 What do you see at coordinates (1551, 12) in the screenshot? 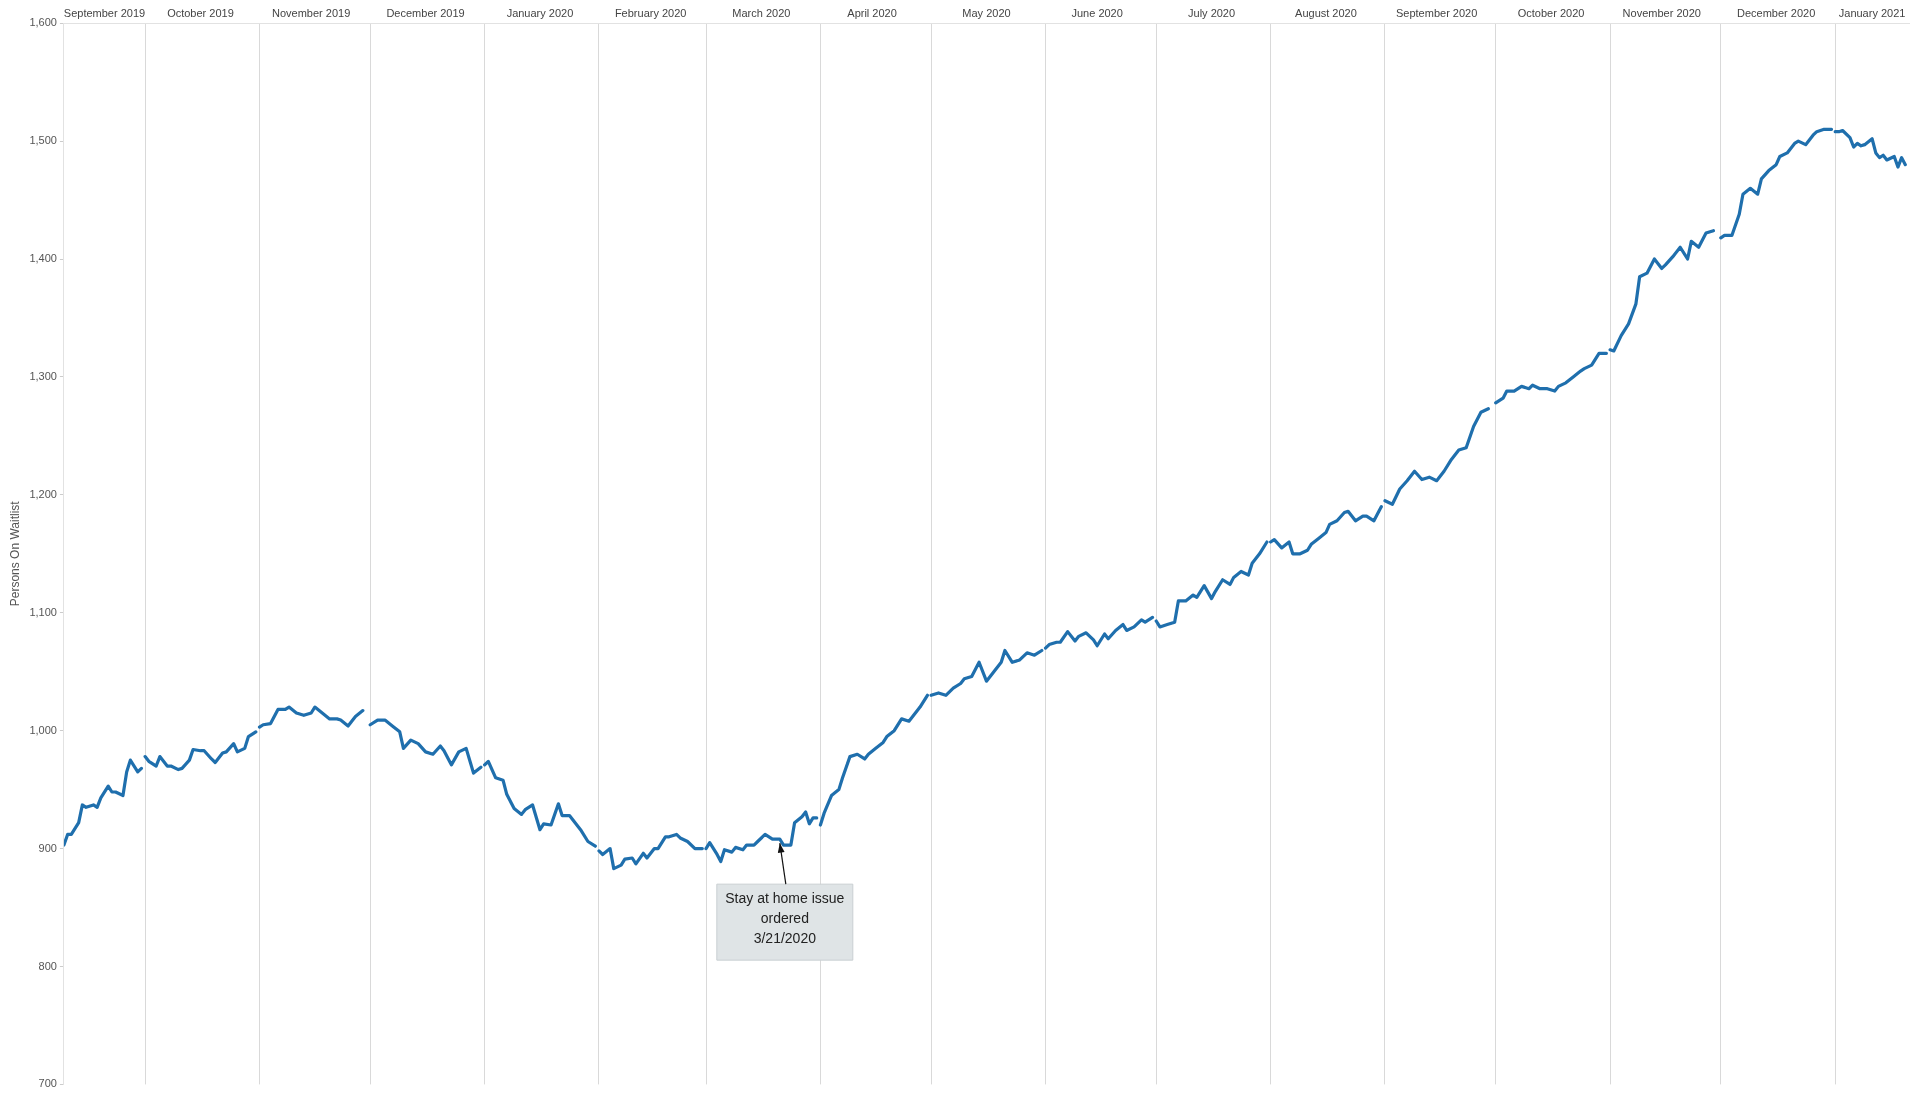
I see `x-tick-label: October 2020` at bounding box center [1551, 12].